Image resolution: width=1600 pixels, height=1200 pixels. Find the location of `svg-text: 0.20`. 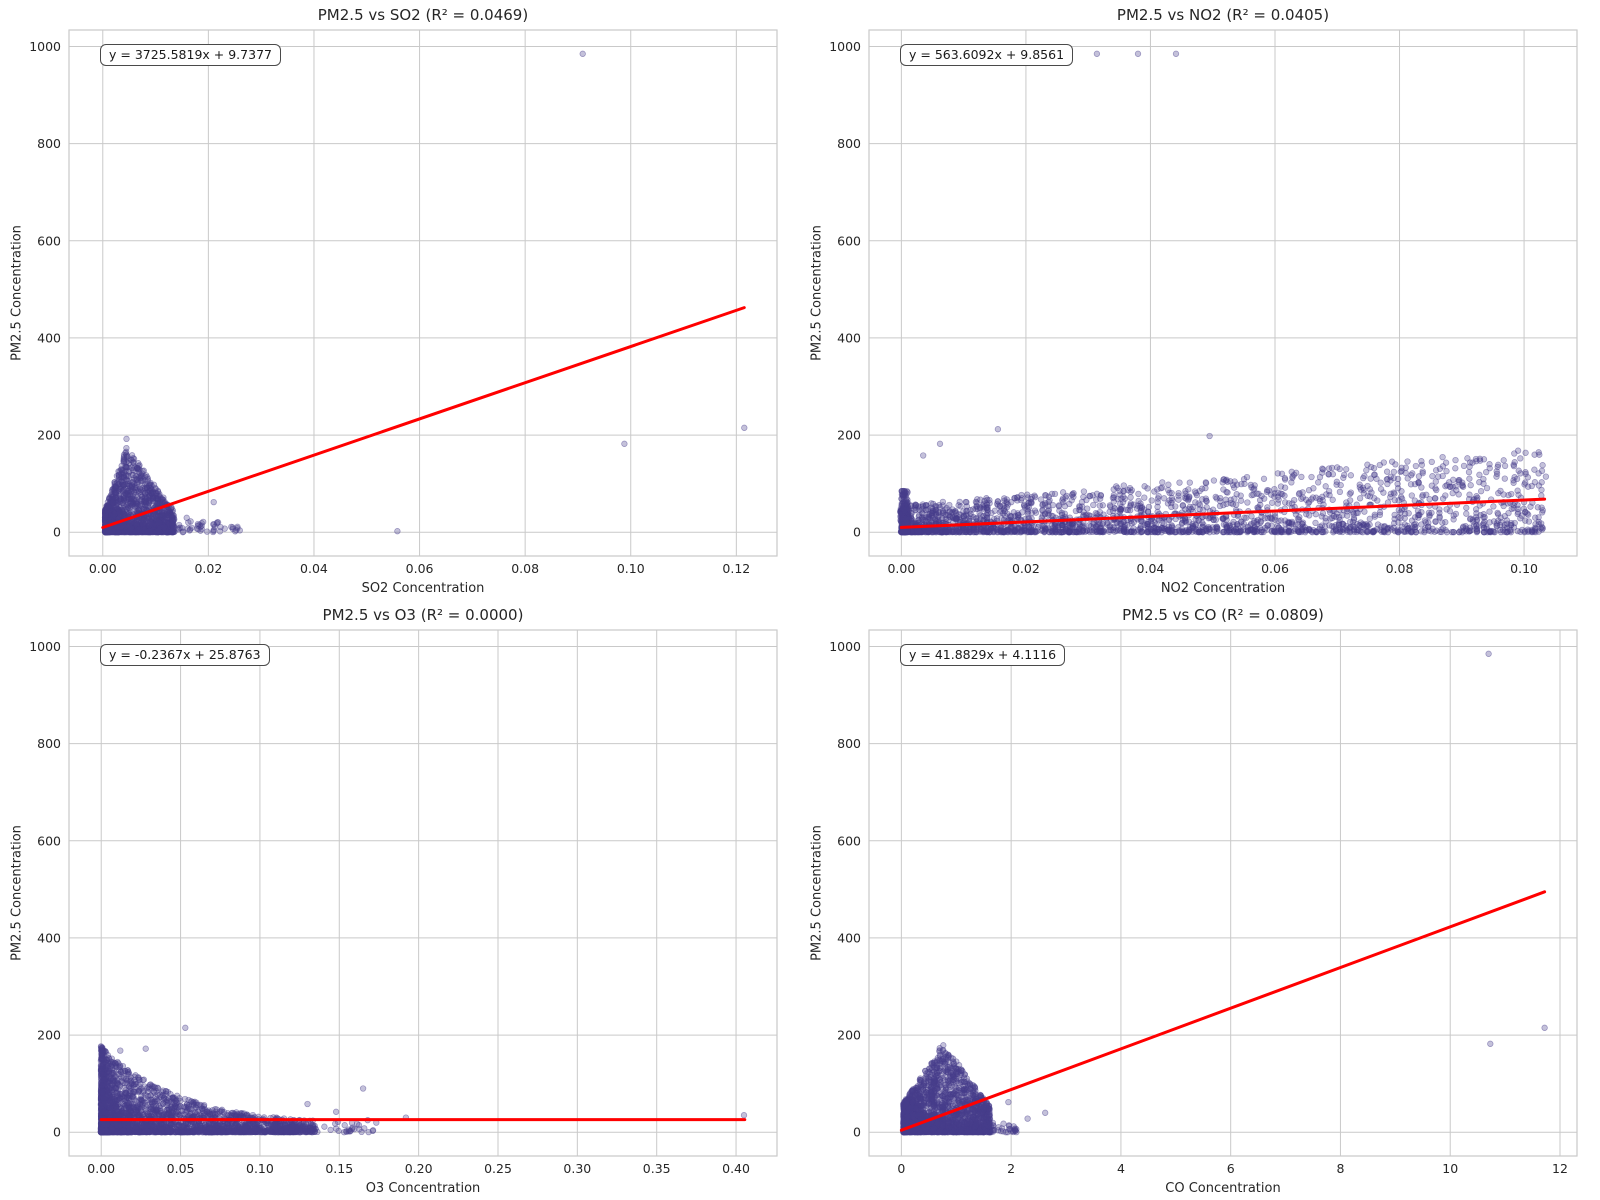

svg-text: 0.20 is located at coordinates (419, 1168).